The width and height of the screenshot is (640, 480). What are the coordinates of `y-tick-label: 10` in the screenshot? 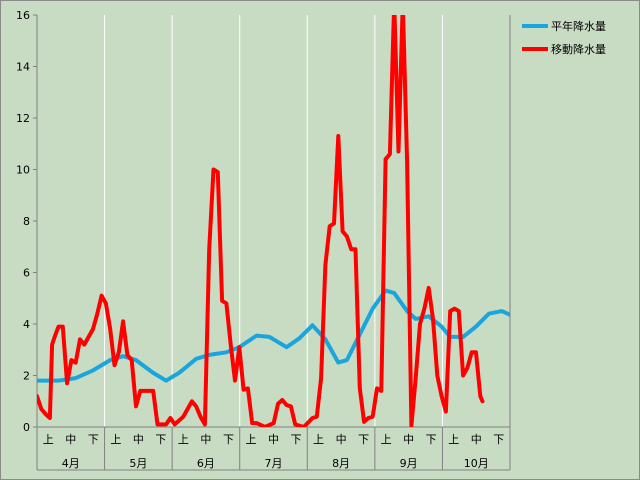 It's located at (23, 170).